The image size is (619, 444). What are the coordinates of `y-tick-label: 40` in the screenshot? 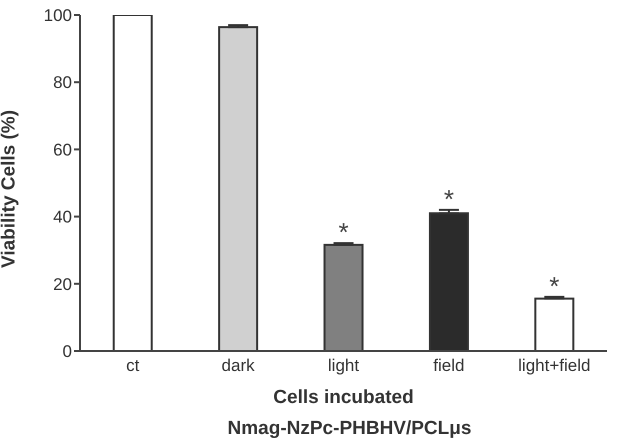 It's located at (62, 217).